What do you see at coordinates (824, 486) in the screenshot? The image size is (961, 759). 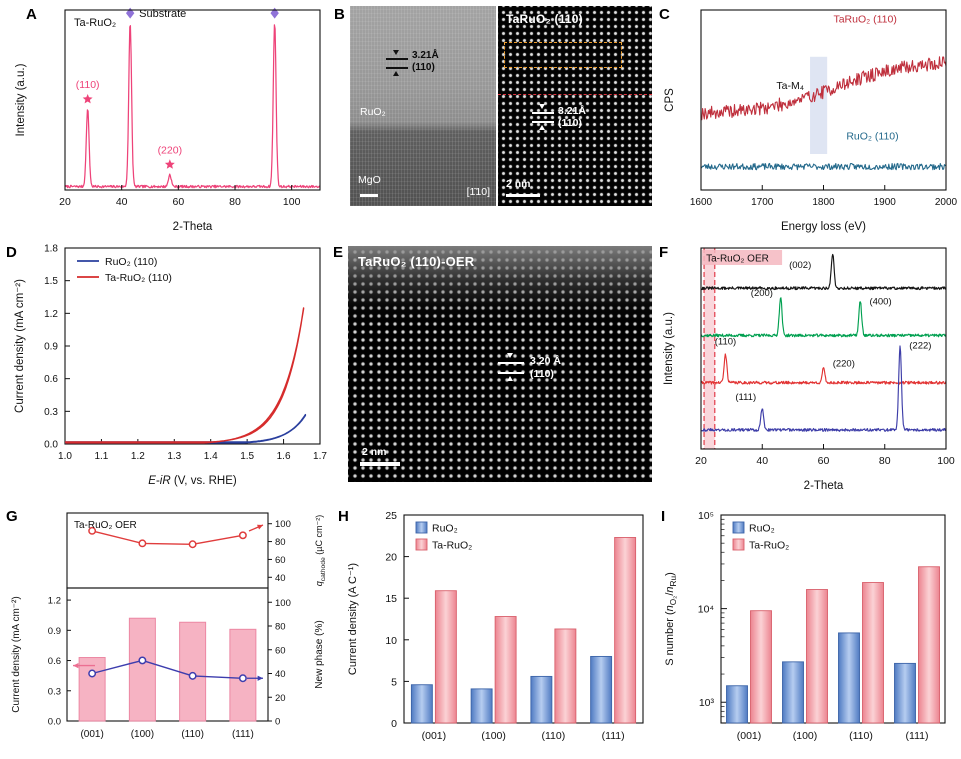 I see `svg-text: 2-Theta` at bounding box center [824, 486].